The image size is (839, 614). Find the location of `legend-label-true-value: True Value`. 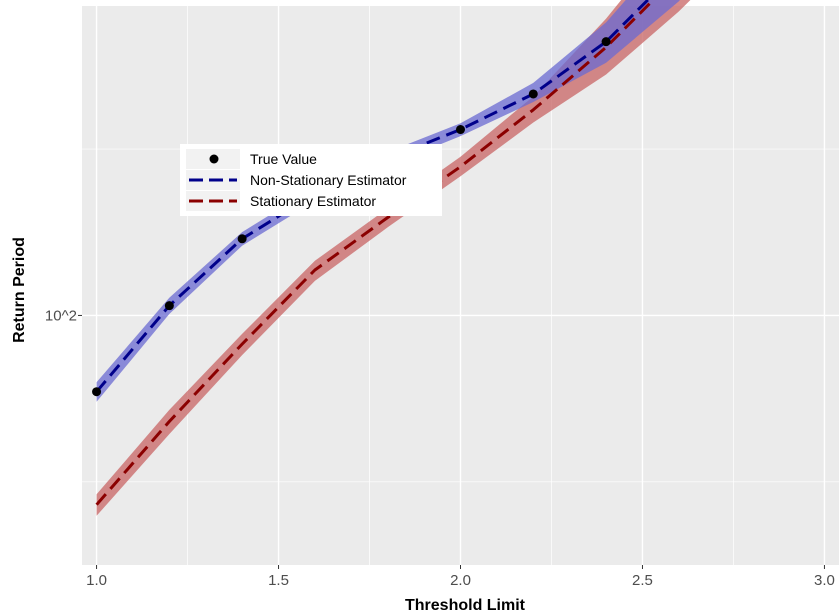

legend-label-true-value: True Value is located at coordinates (283, 159).